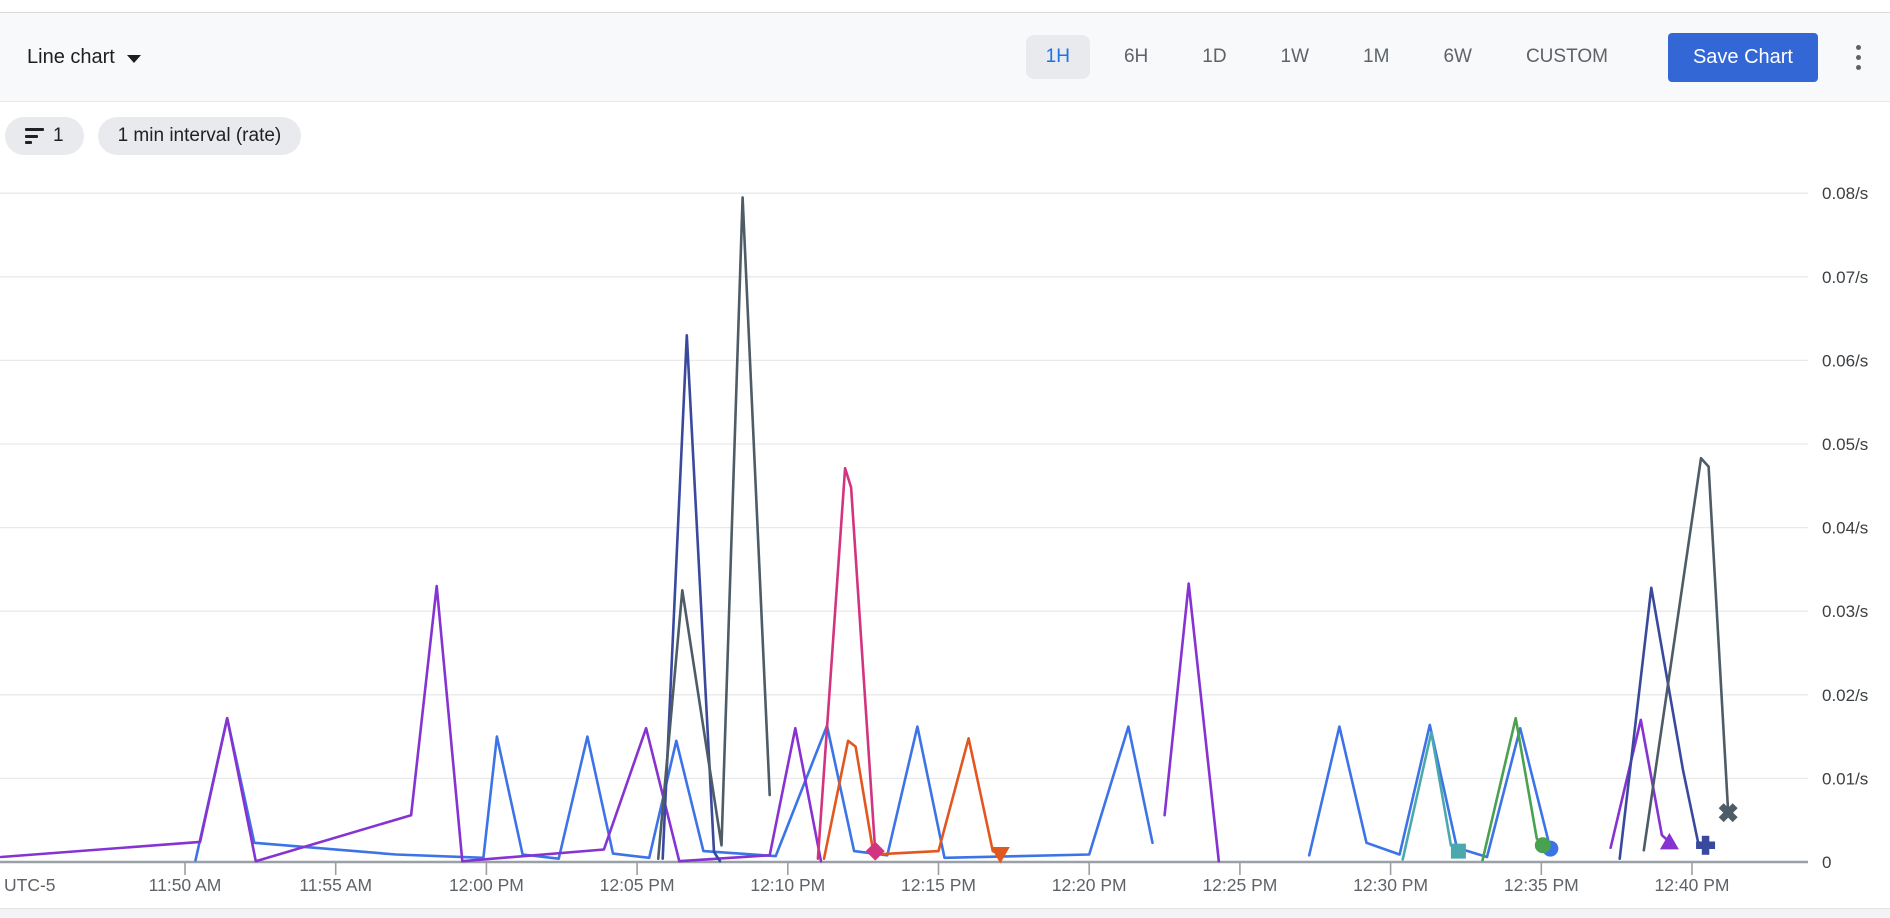 This screenshot has width=1890, height=918. I want to click on interval-chip-label: 1 min interval (rate), so click(199, 135).